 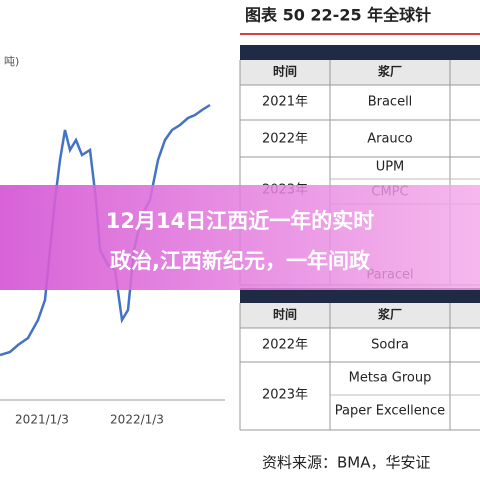 What do you see at coordinates (240, 221) in the screenshot?
I see `overlay-text: 12月14日江西近一年的实时` at bounding box center [240, 221].